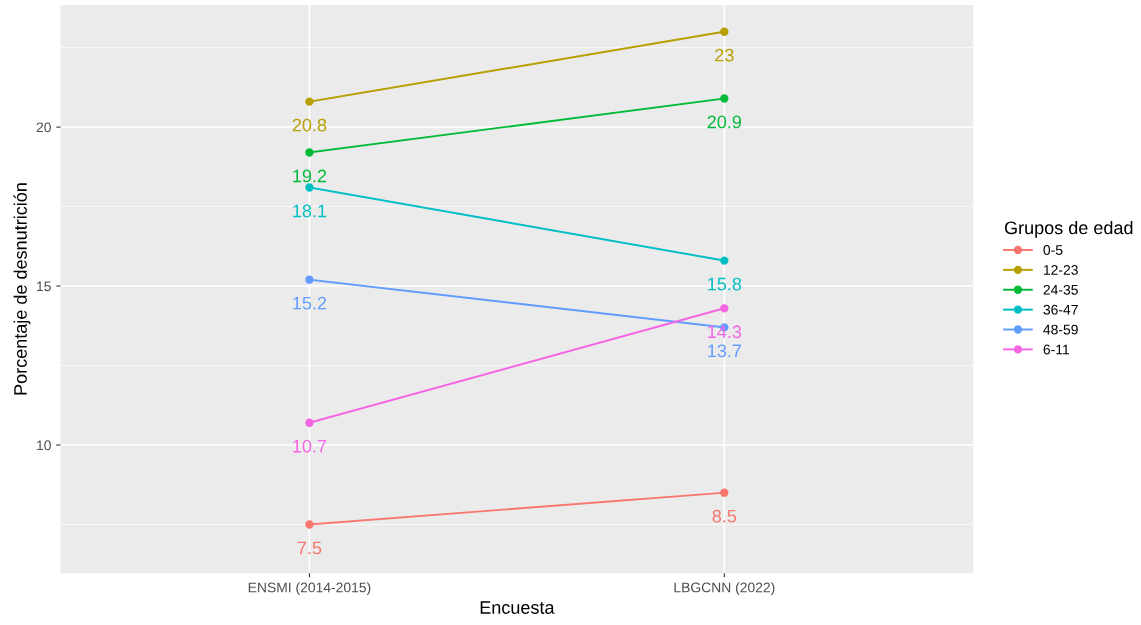 The image size is (1141, 625). What do you see at coordinates (310, 176) in the screenshot?
I see `data-label: 19.2` at bounding box center [310, 176].